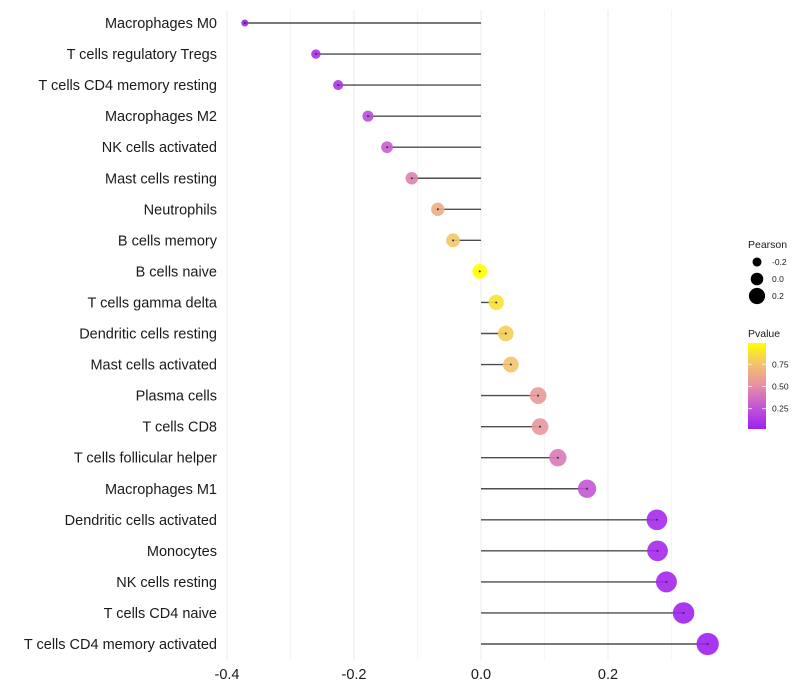 This screenshot has height=700, width=800. I want to click on y-category-label: T cells regulatory Tregs, so click(142, 55).